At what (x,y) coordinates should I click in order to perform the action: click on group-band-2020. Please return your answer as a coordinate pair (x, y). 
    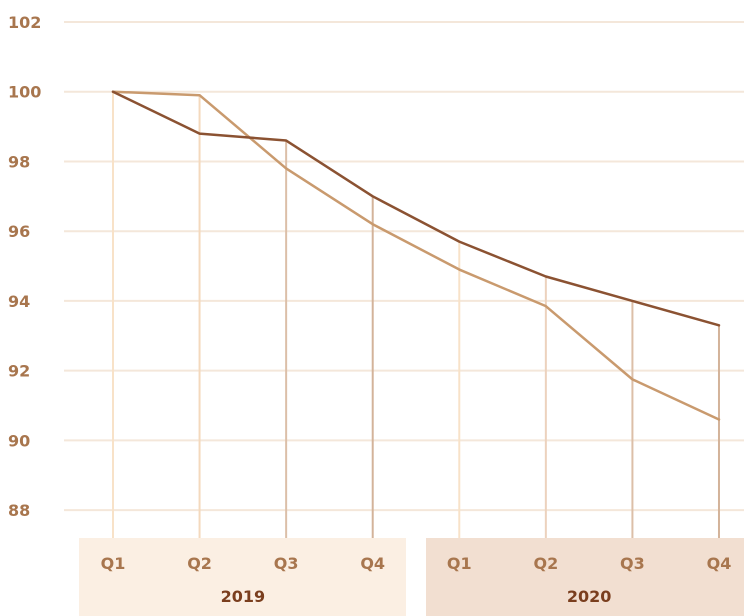
    Looking at the image, I should click on (585, 577).